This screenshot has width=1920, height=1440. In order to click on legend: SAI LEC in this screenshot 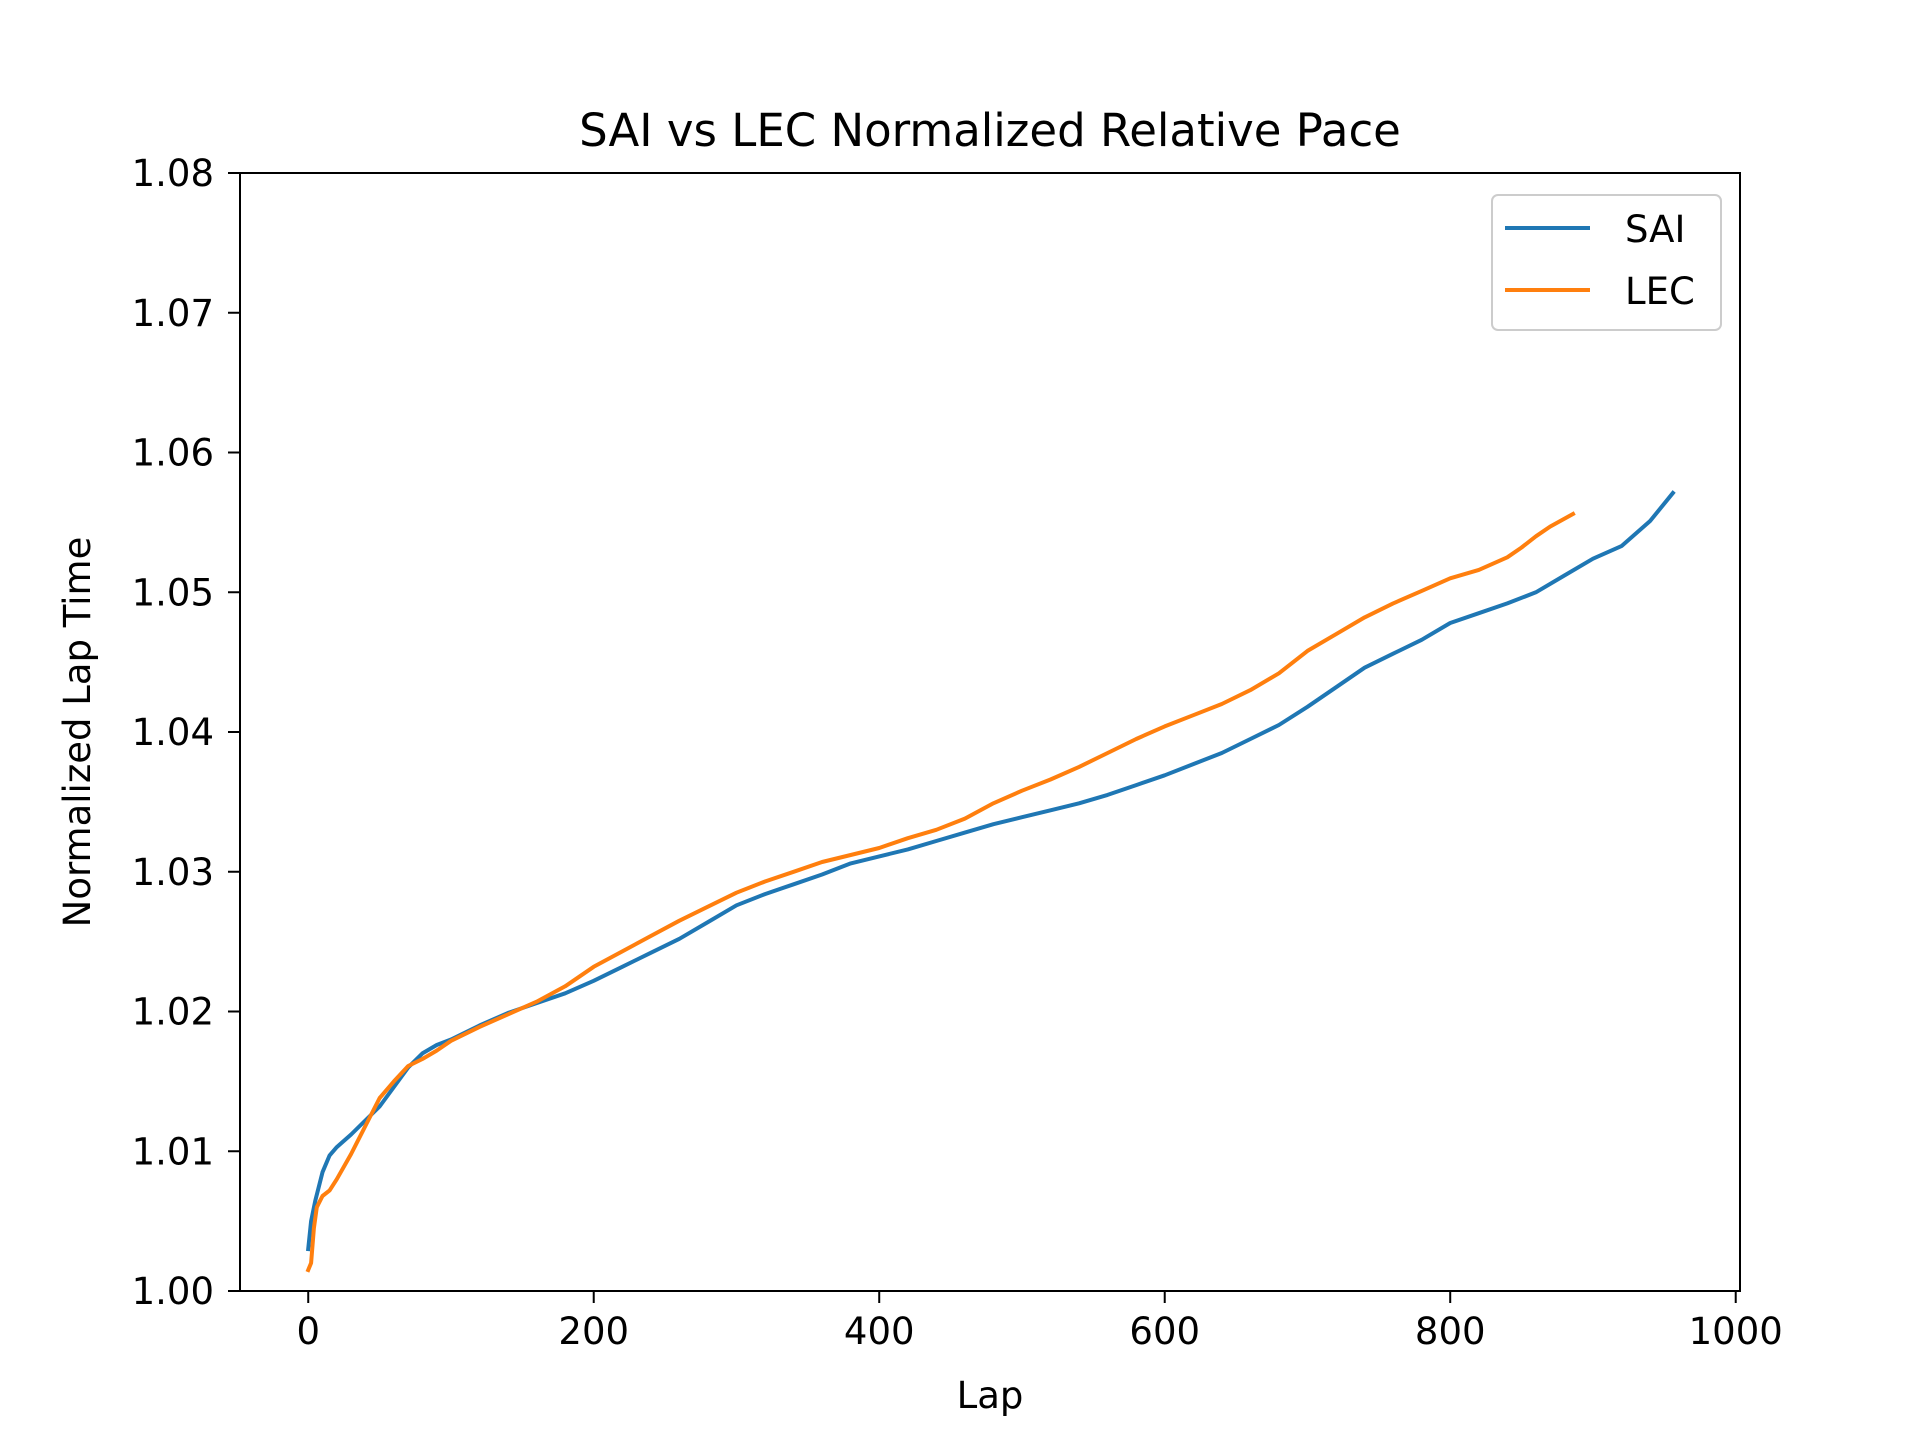, I will do `click(1606, 262)`.